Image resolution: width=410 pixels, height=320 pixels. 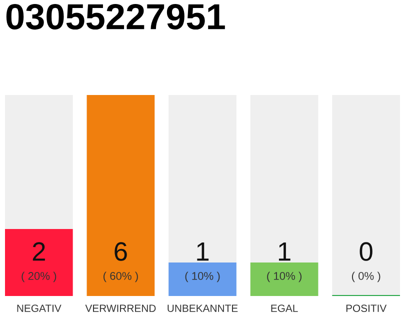 What do you see at coordinates (366, 308) in the screenshot?
I see `x-tick-label: POSITIV` at bounding box center [366, 308].